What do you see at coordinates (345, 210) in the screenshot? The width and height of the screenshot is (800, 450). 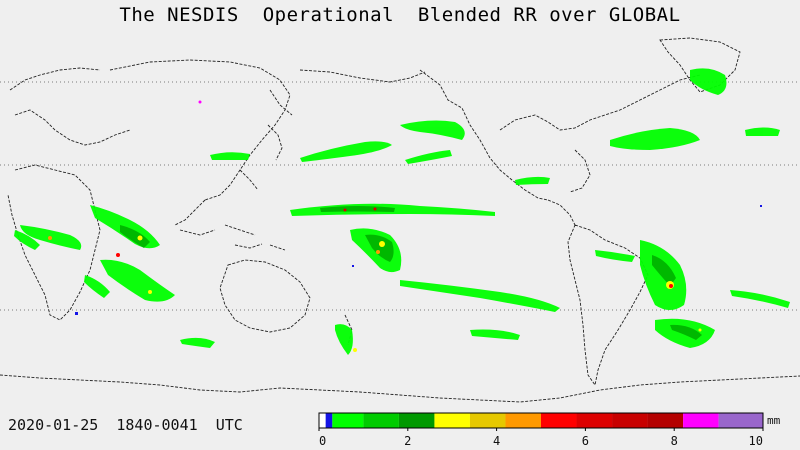 I see `rain-heavy-itcz` at bounding box center [345, 210].